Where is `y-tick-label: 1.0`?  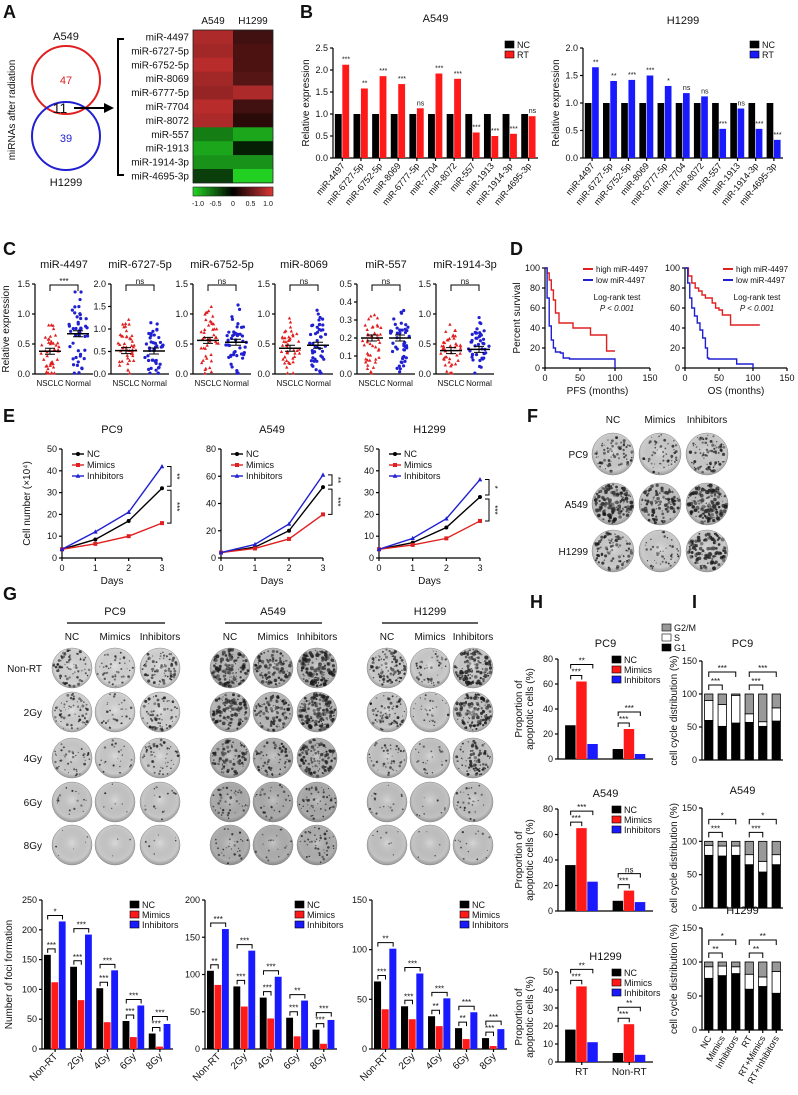
y-tick-label: 1.0 is located at coordinates (263, 314).